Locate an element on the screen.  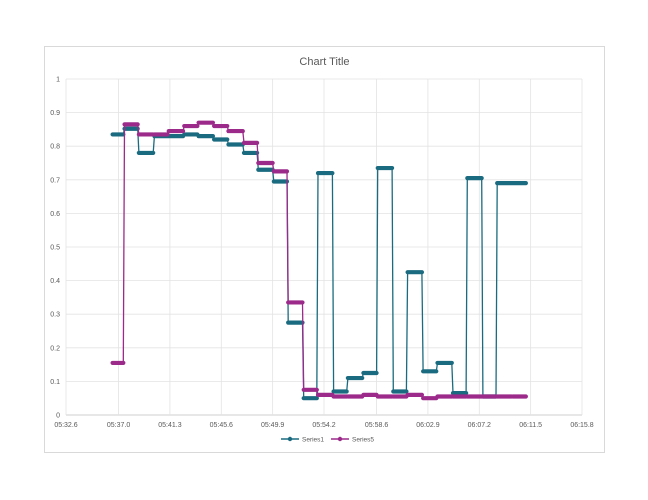
x-tick-label: 05:37.0 is located at coordinates (118, 425).